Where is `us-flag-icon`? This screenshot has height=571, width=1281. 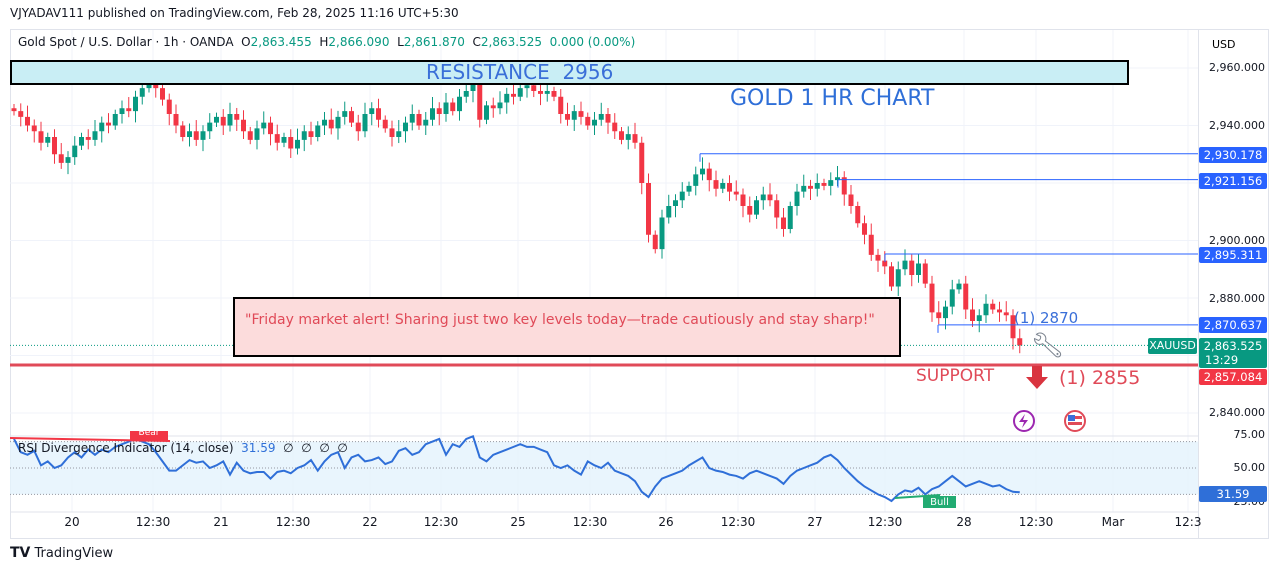
us-flag-icon is located at coordinates (1075, 421).